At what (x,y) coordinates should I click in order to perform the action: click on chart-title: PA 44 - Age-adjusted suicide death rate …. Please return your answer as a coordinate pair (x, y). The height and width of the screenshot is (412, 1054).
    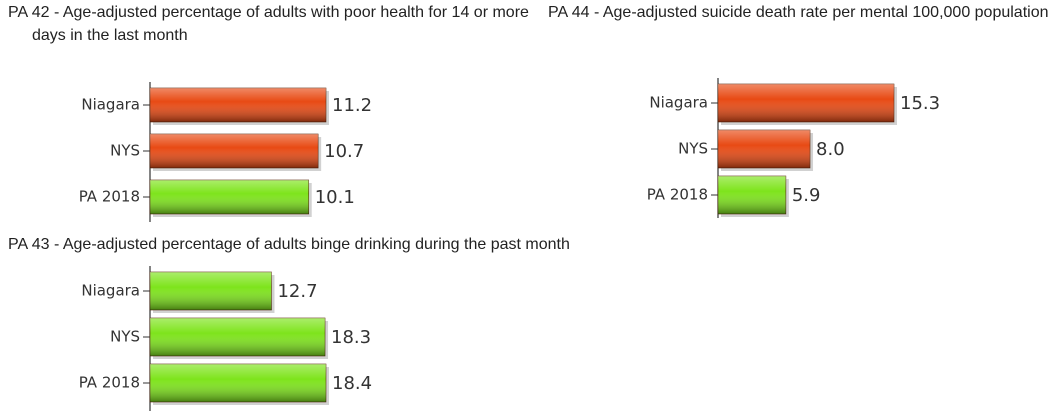
    Looking at the image, I should click on (798, 12).